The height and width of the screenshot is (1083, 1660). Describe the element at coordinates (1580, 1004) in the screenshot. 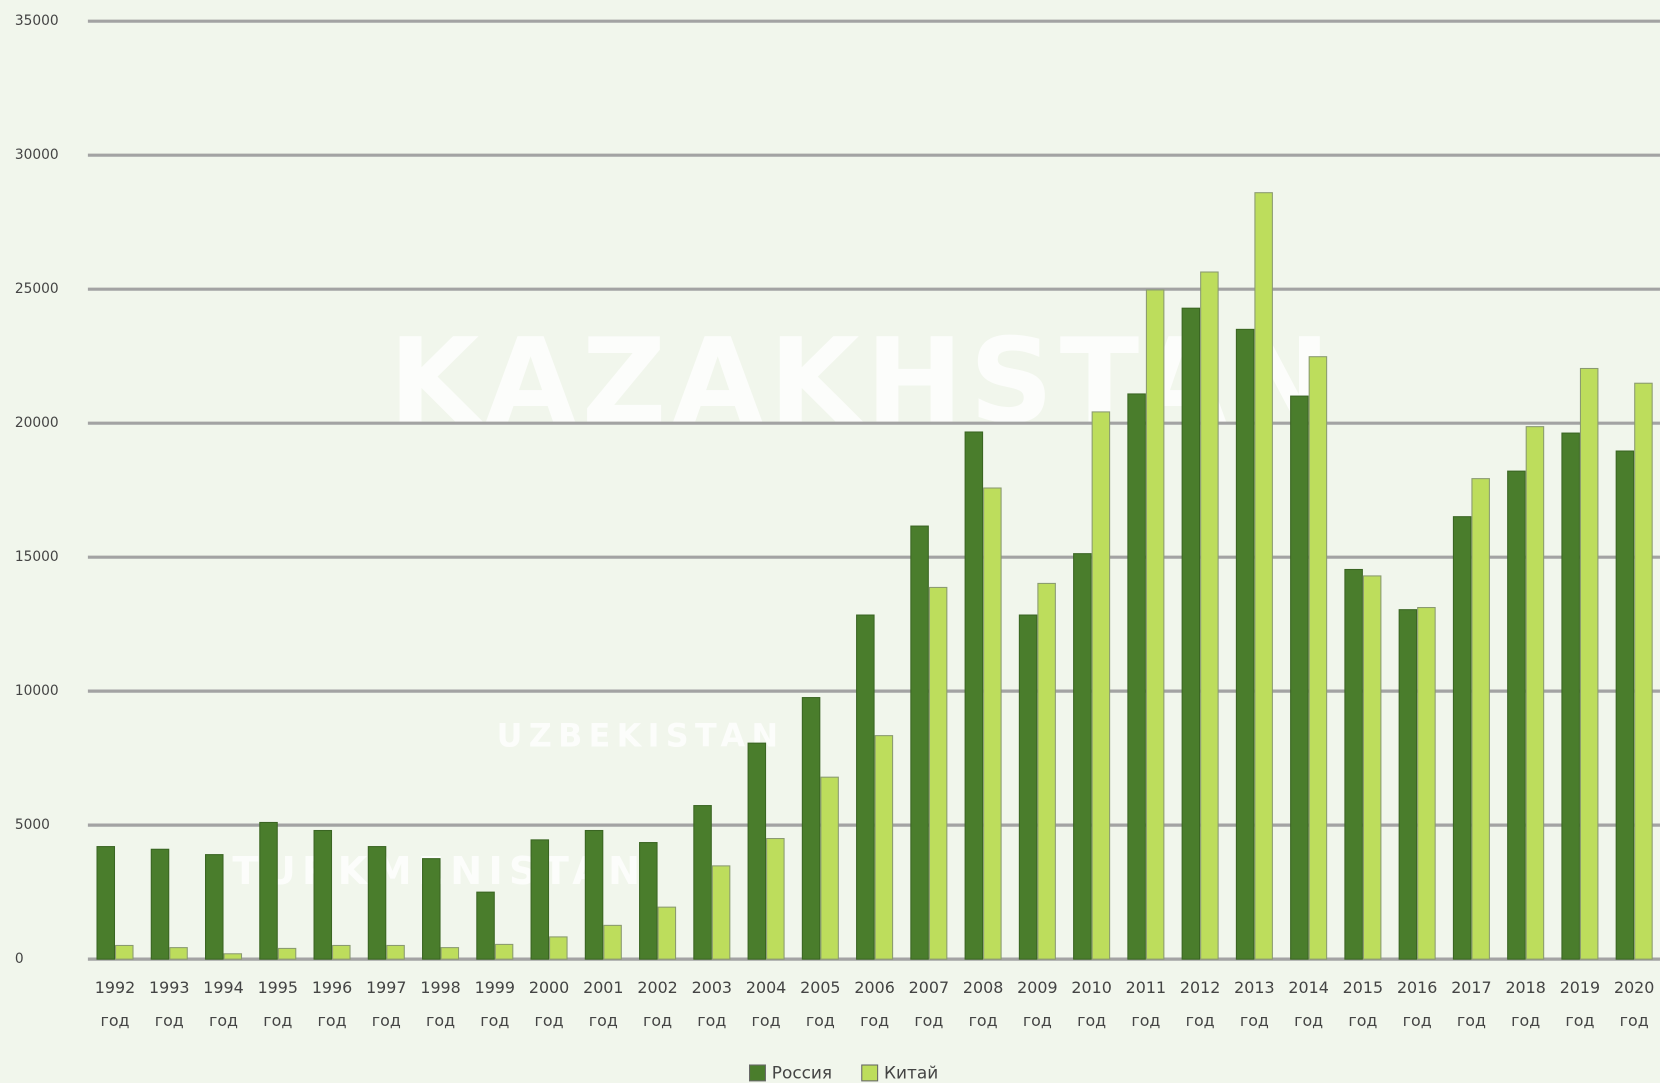

I see `x-tick-label: 2019 год` at that location.